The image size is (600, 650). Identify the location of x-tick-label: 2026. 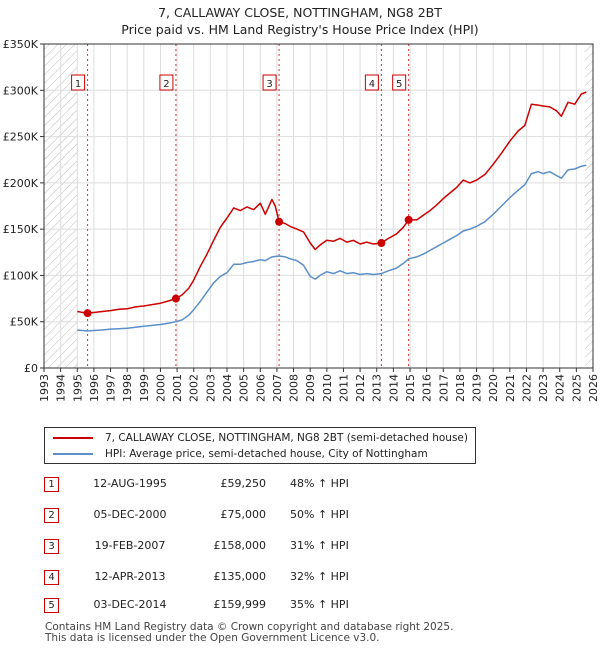
(593, 388).